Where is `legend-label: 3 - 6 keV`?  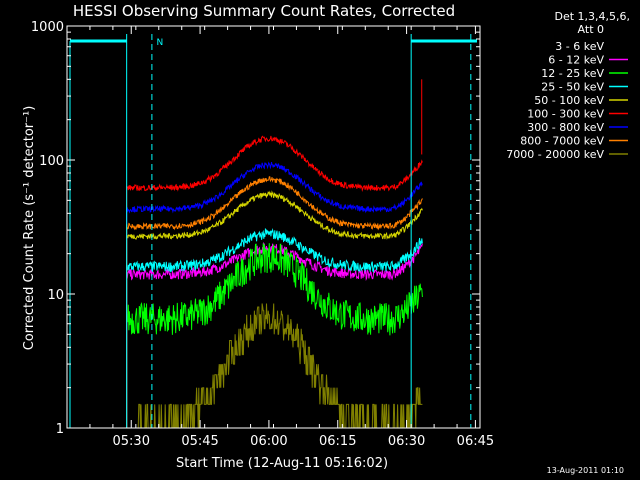 legend-label: 3 - 6 keV is located at coordinates (579, 46).